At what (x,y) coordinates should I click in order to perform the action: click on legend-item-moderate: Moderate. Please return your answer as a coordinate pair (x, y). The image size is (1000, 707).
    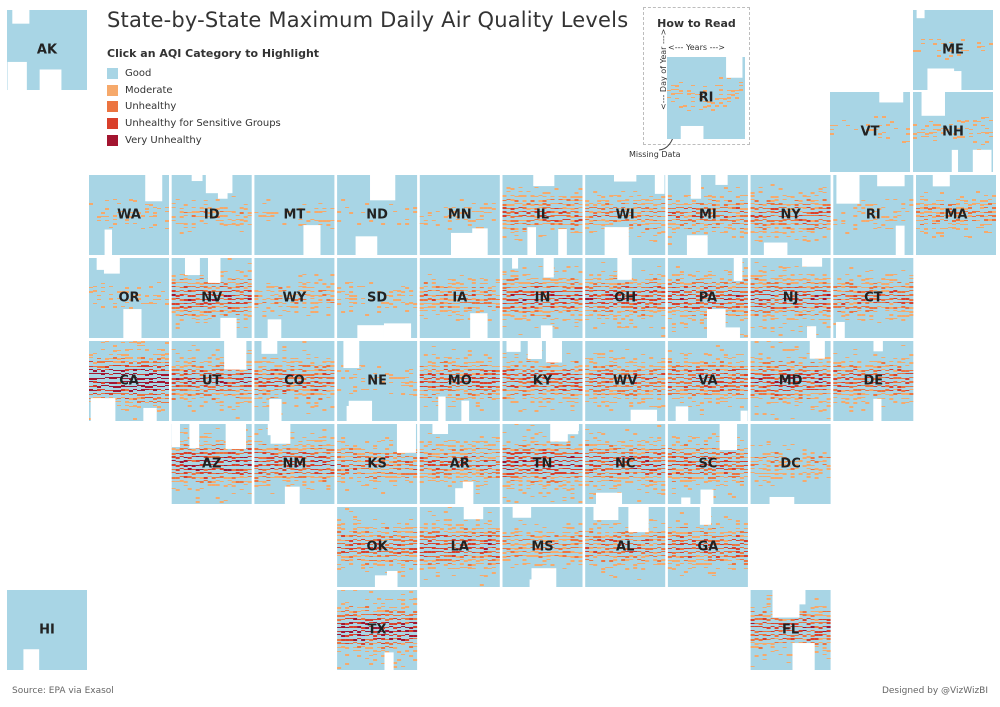
    Looking at the image, I should click on (213, 90).